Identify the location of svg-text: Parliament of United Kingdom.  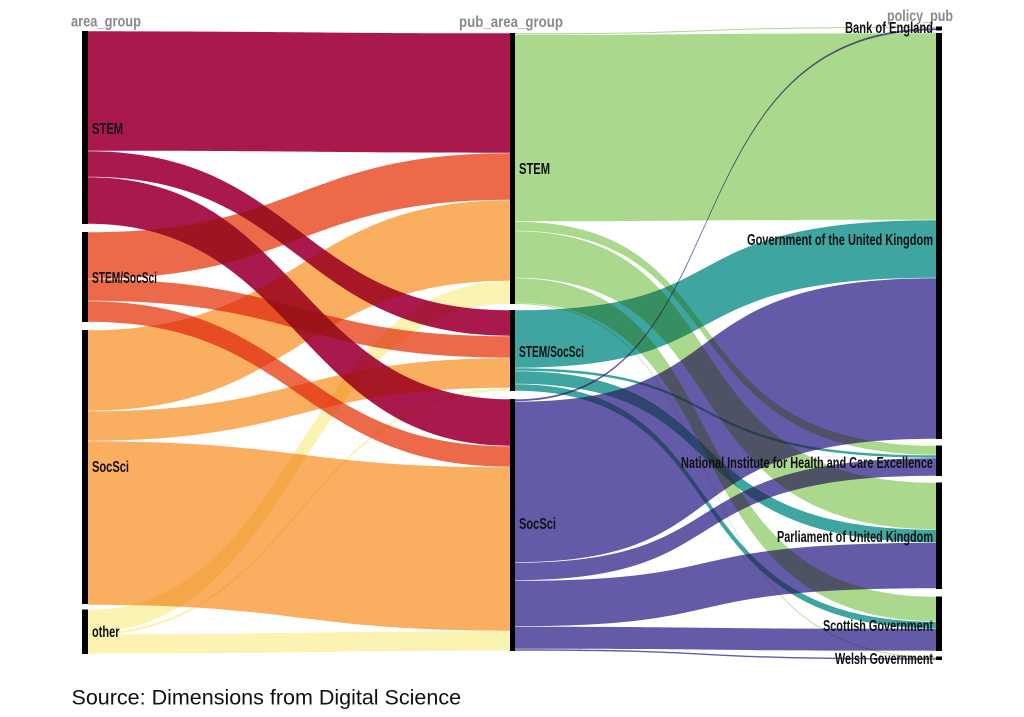
(855, 537).